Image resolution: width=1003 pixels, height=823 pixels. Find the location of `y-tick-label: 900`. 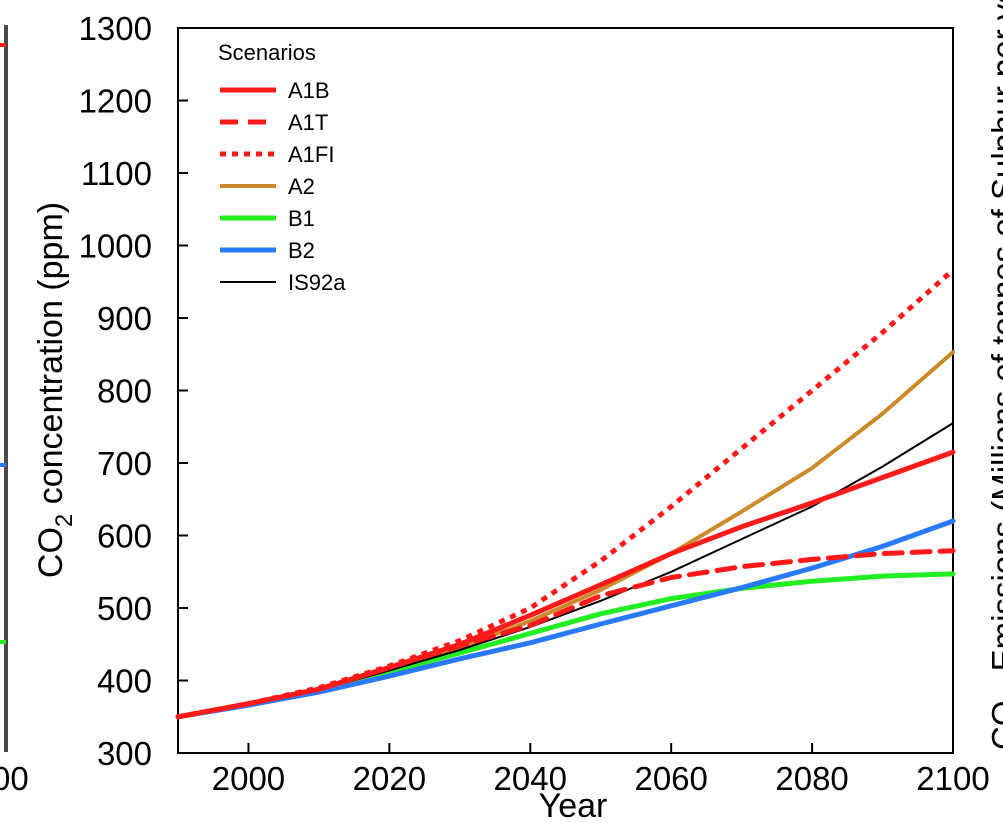

y-tick-label: 900 is located at coordinates (124, 318).